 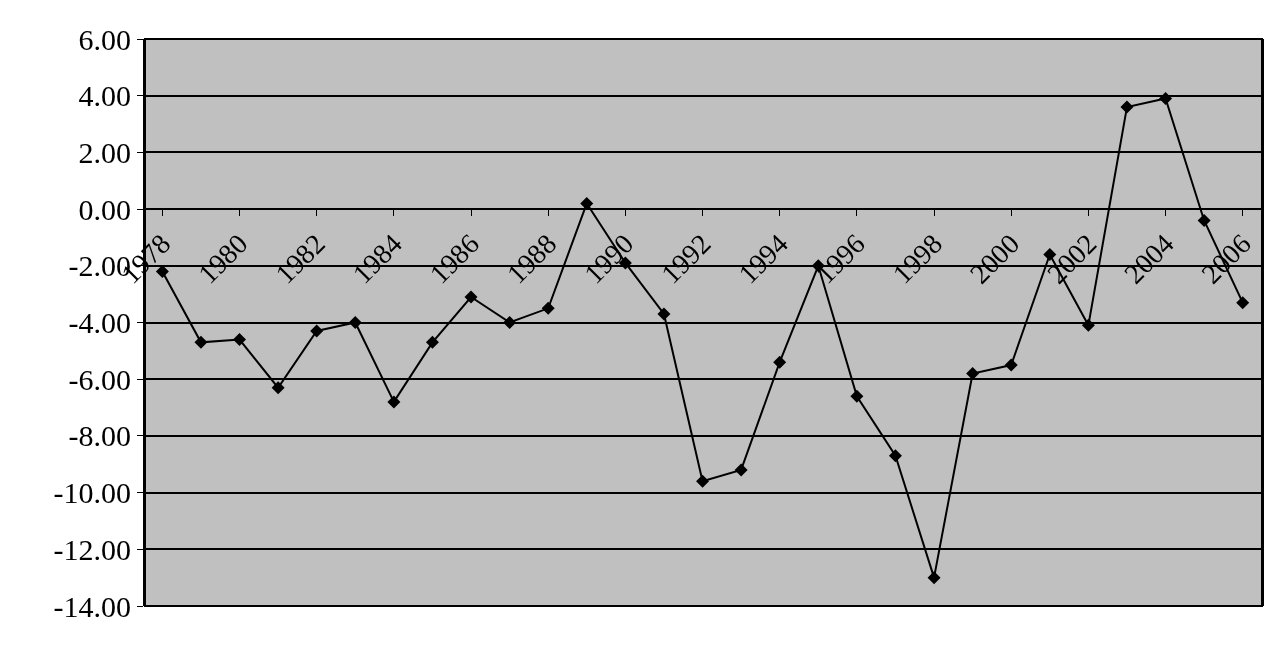 I want to click on y-tick-label: 0.00, so click(x=104, y=209).